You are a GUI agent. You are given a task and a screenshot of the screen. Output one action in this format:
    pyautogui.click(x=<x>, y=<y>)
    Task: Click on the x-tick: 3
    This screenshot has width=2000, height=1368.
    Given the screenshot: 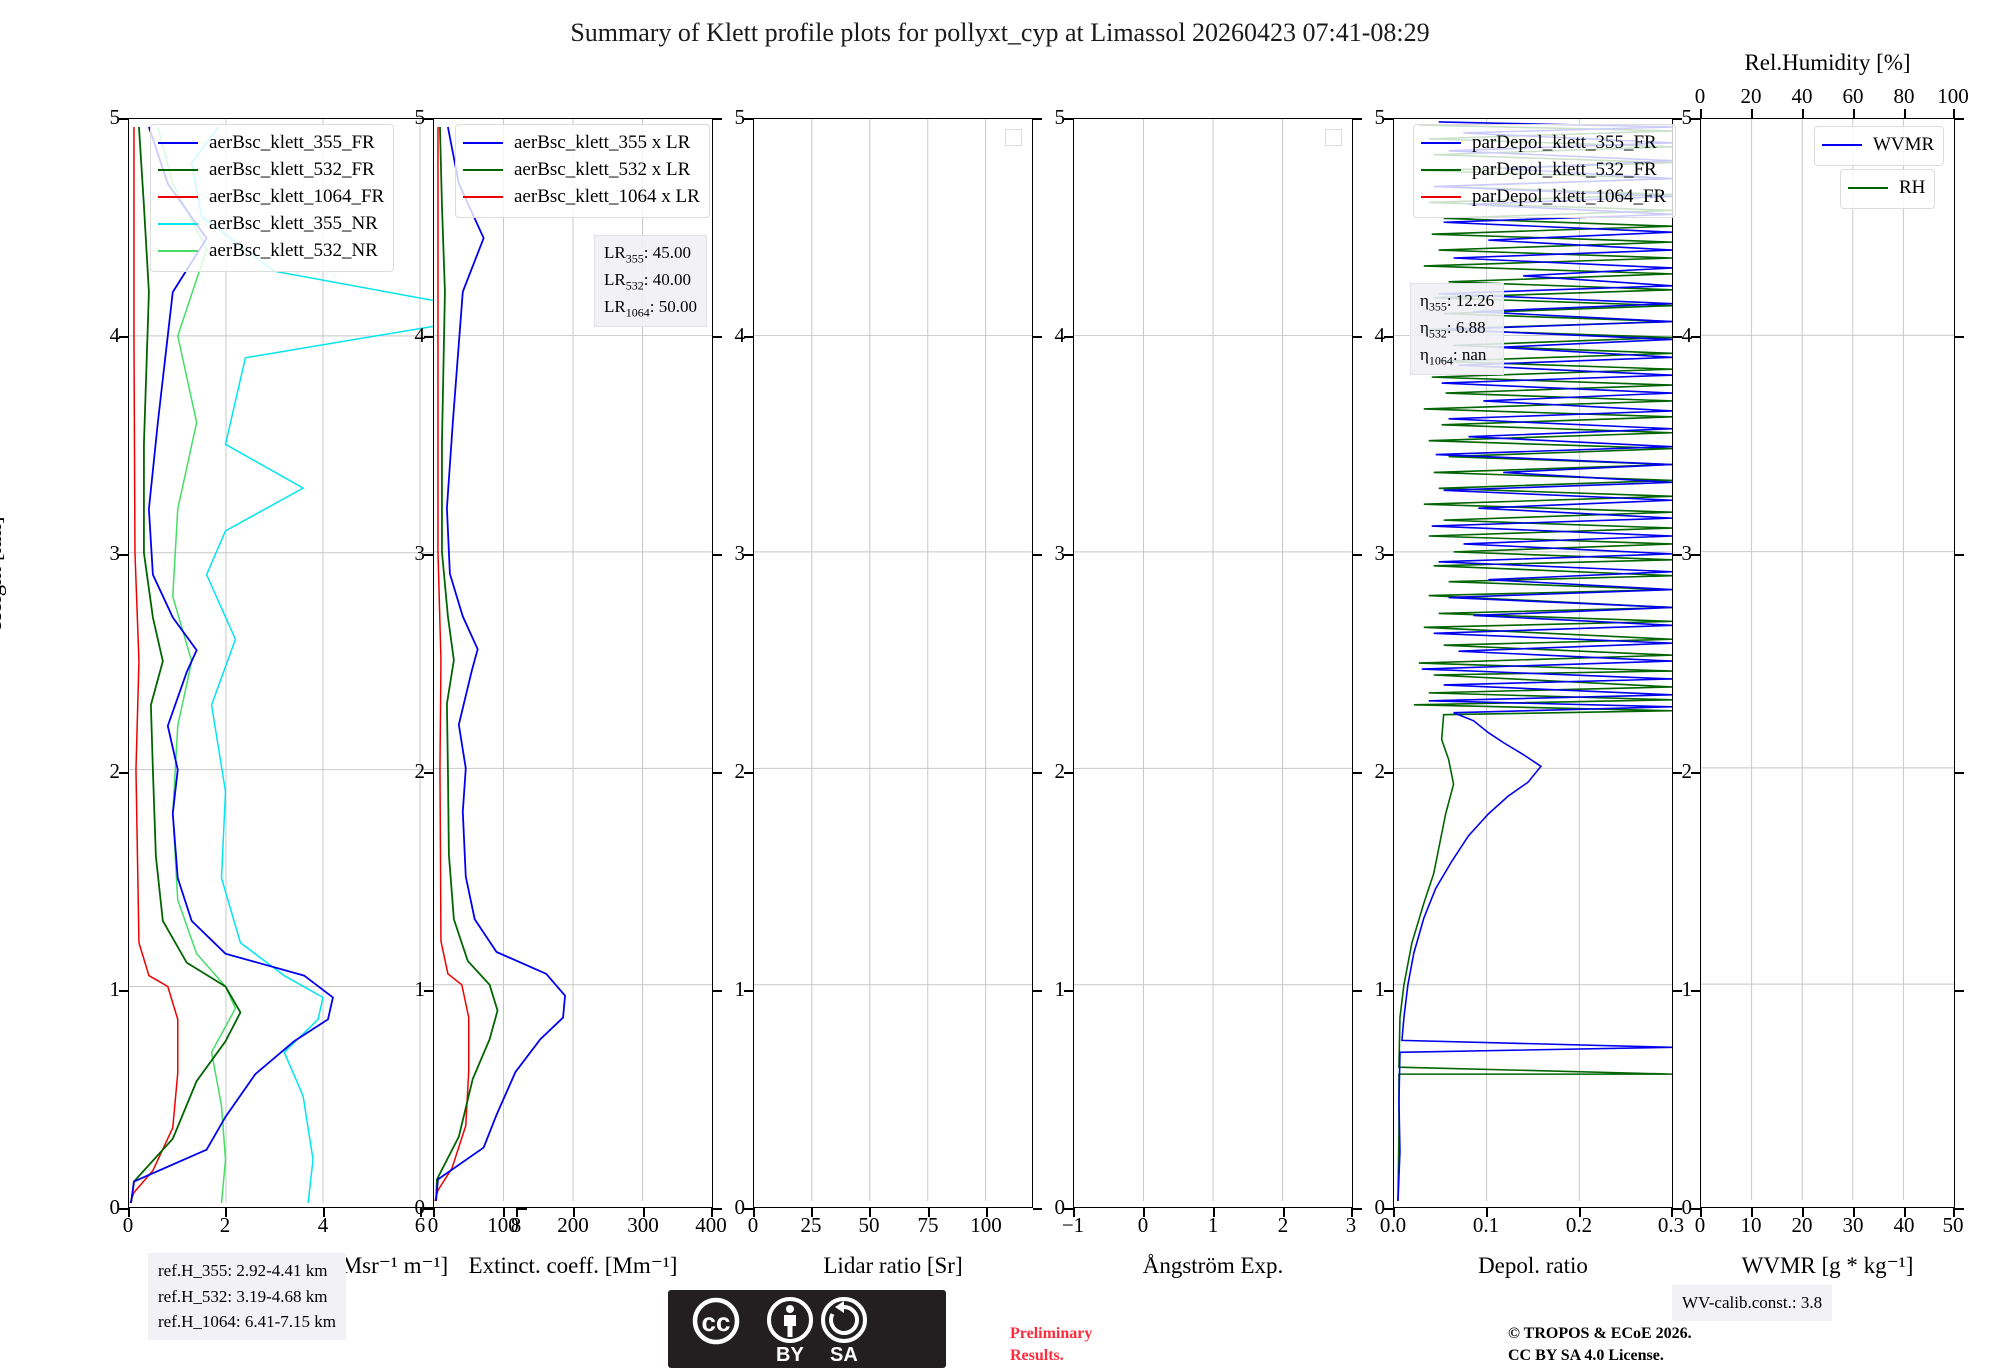 What is the action you would take?
    pyautogui.click(x=1351, y=1225)
    